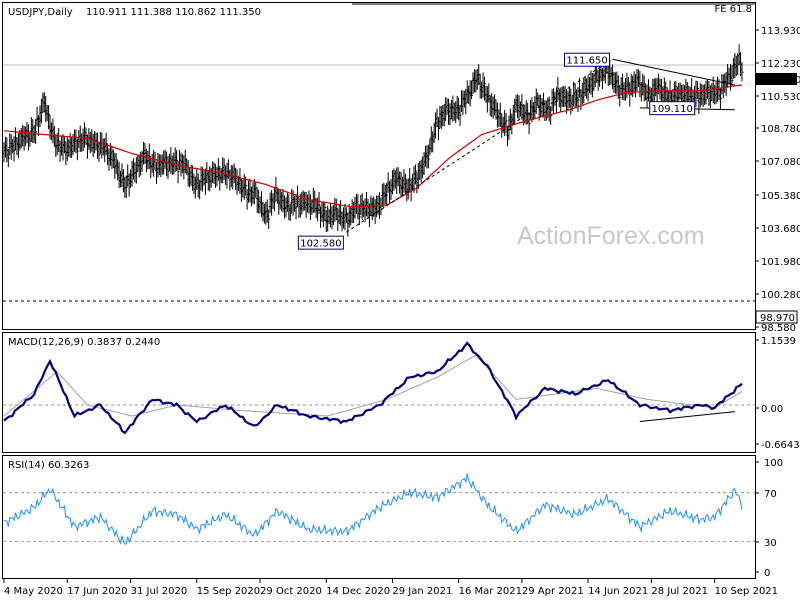  I want to click on x-axis-label: 14 Jun 2021, so click(618, 591).